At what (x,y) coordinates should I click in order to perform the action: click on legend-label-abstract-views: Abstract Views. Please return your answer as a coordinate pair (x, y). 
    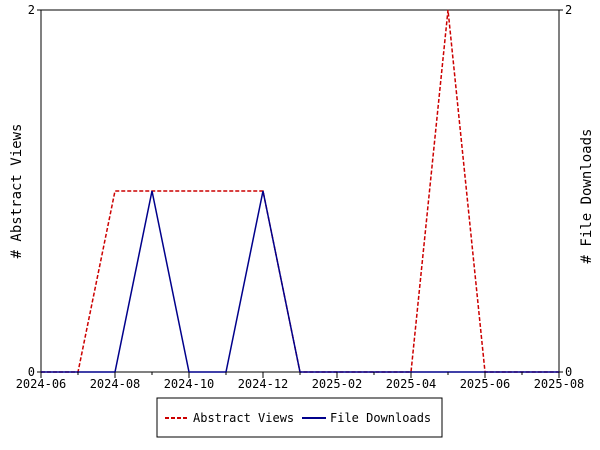
    Looking at the image, I should click on (243, 418).